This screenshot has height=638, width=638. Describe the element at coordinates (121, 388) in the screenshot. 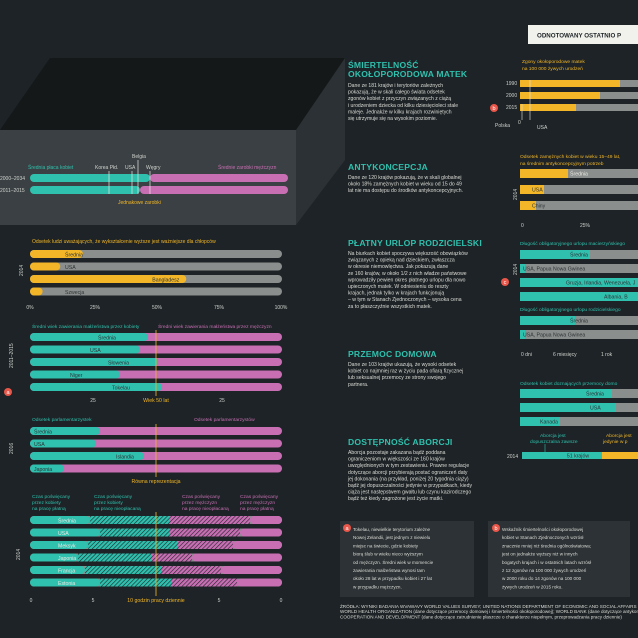

I see `marriage-bar-label-4: Tokelau` at that location.